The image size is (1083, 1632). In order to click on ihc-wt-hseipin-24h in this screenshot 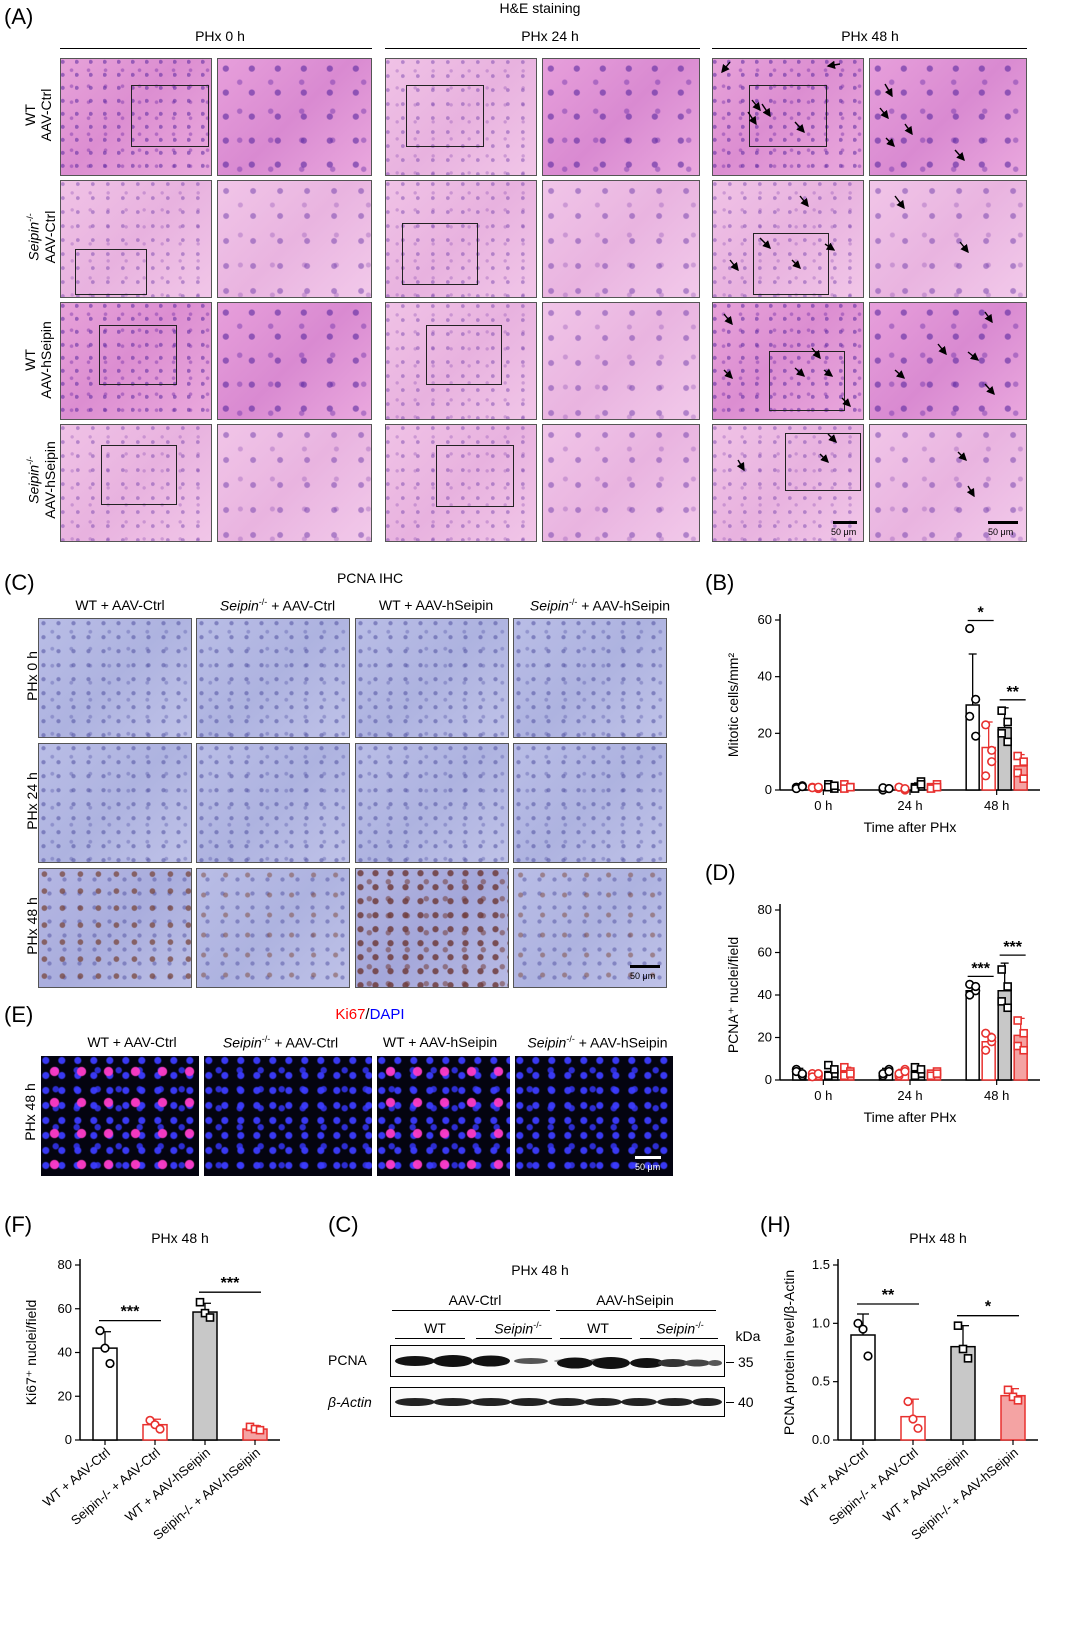, I will do `click(432, 803)`.